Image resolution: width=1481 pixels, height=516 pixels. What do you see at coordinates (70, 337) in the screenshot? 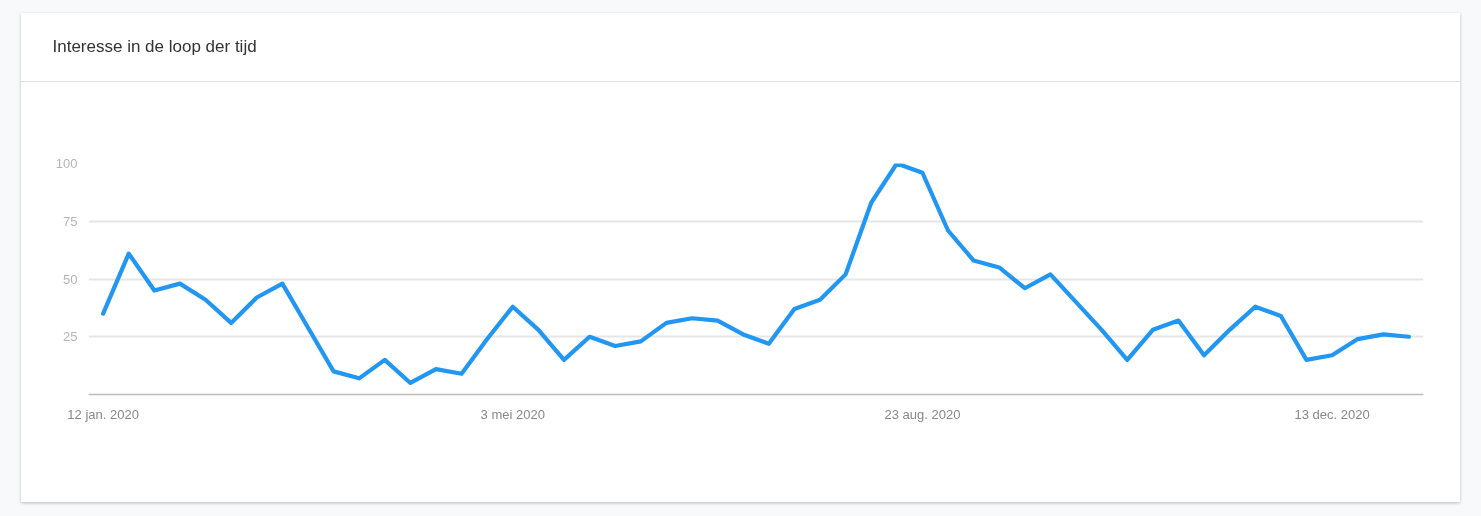
I see `y-tick-label: 25` at bounding box center [70, 337].